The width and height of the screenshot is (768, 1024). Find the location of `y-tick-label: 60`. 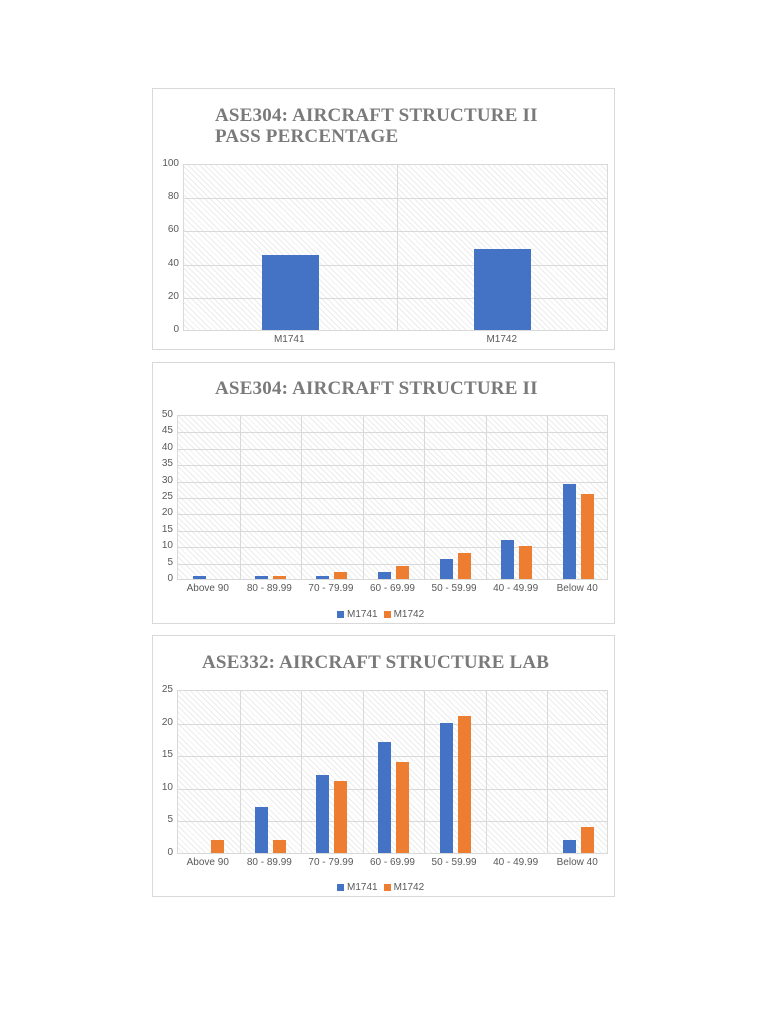

y-tick-label: 60 is located at coordinates (173, 230).